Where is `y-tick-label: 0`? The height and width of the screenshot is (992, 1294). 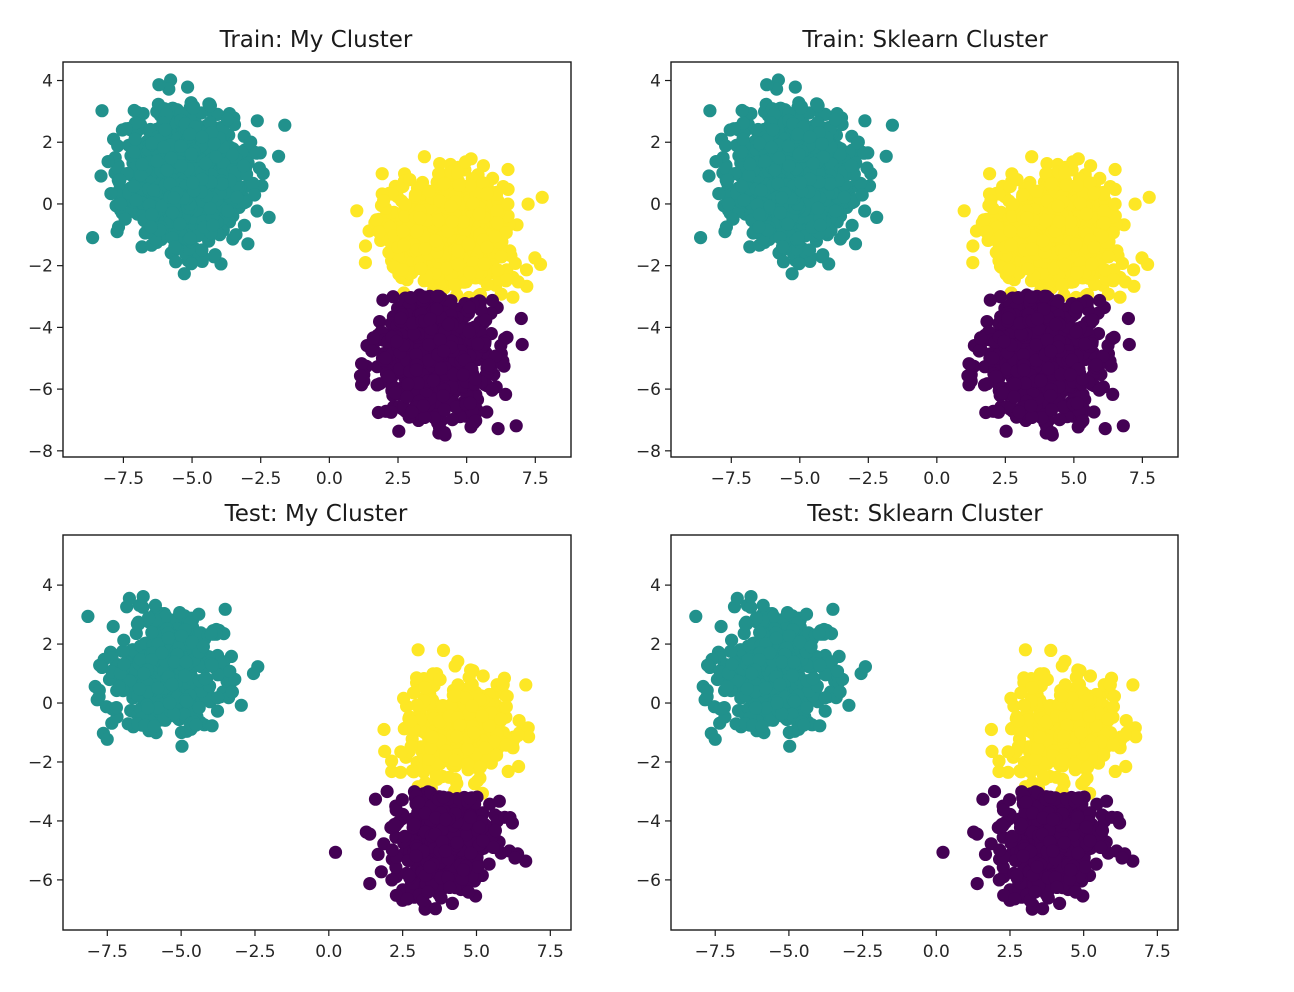
y-tick-label: 0 is located at coordinates (47, 205).